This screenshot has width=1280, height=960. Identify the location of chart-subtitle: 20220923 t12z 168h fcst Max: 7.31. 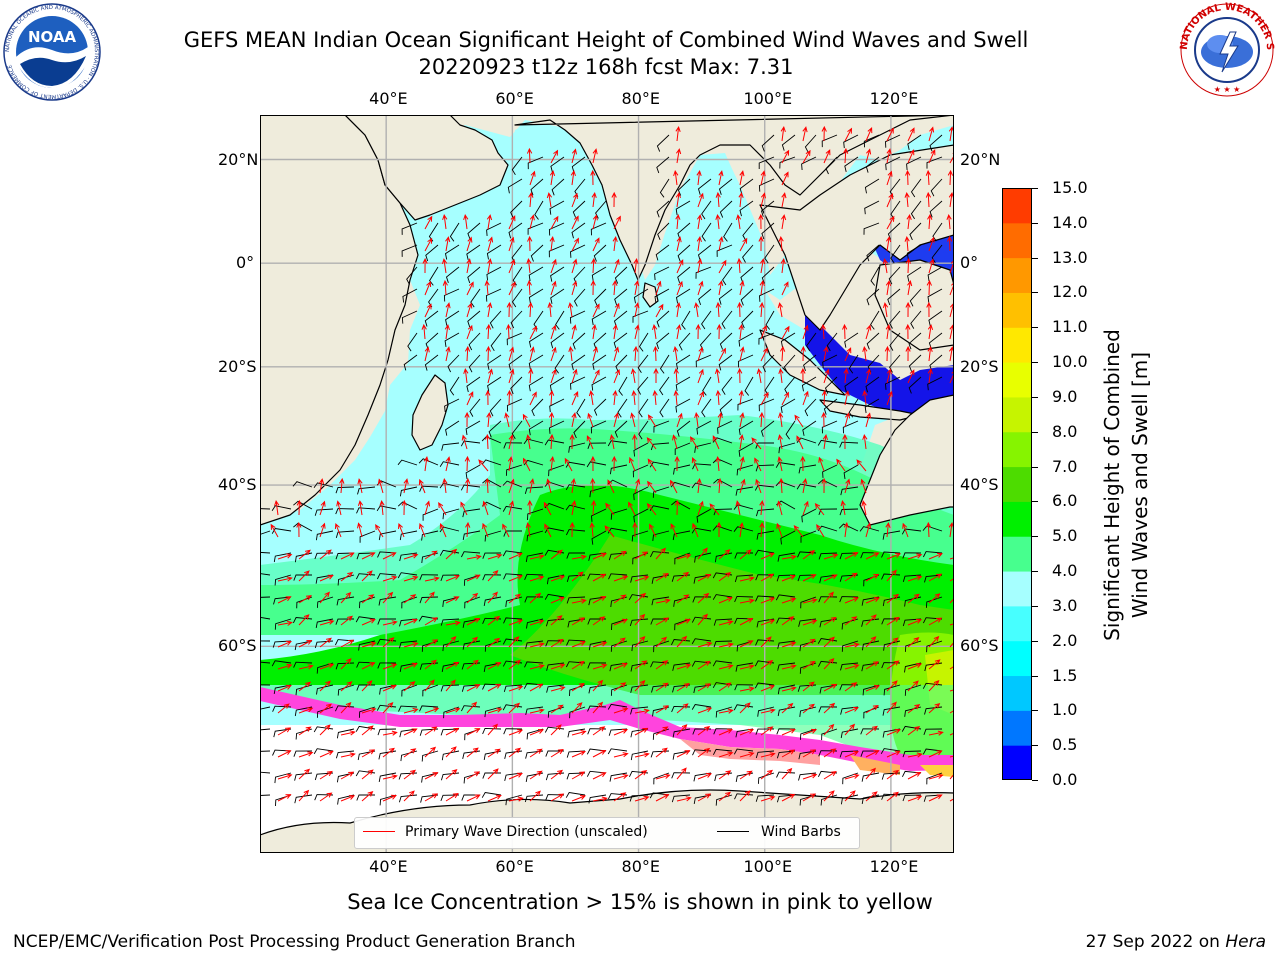
(606, 67).